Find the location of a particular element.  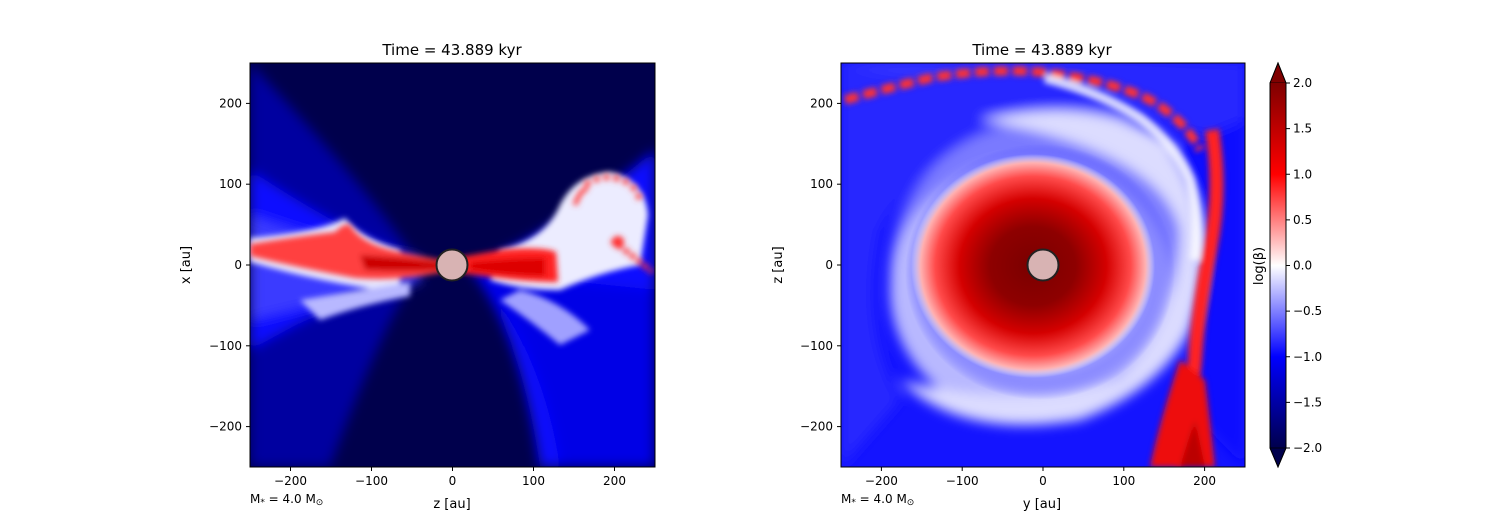

colorbar-tick-label: −1.5 is located at coordinates (1307, 402).